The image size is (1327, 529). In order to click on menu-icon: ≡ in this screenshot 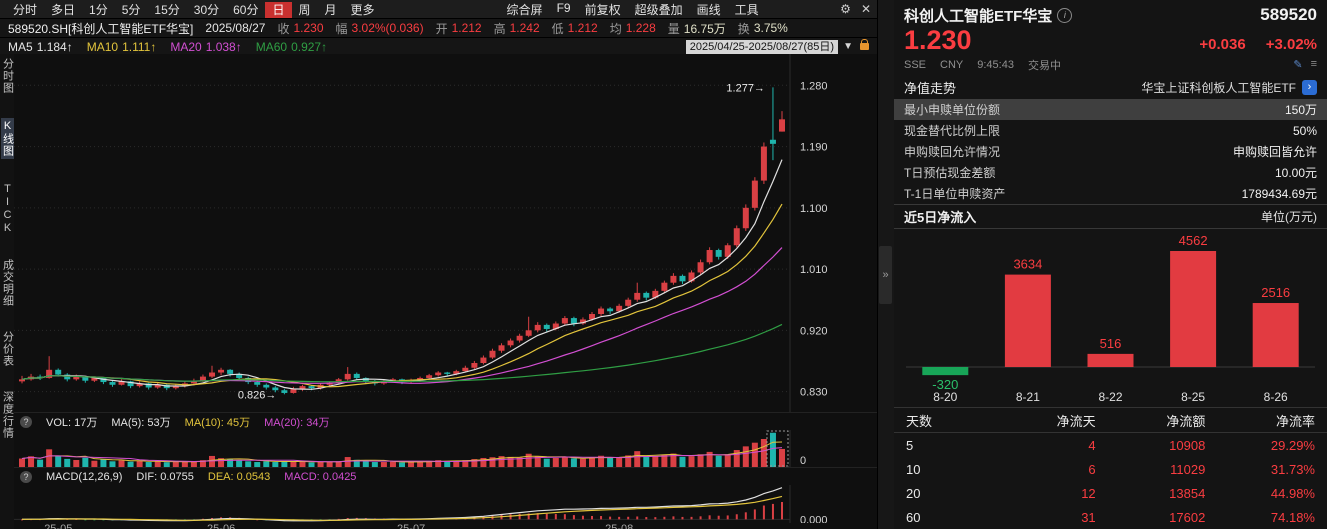, I will do `click(1313, 64)`.